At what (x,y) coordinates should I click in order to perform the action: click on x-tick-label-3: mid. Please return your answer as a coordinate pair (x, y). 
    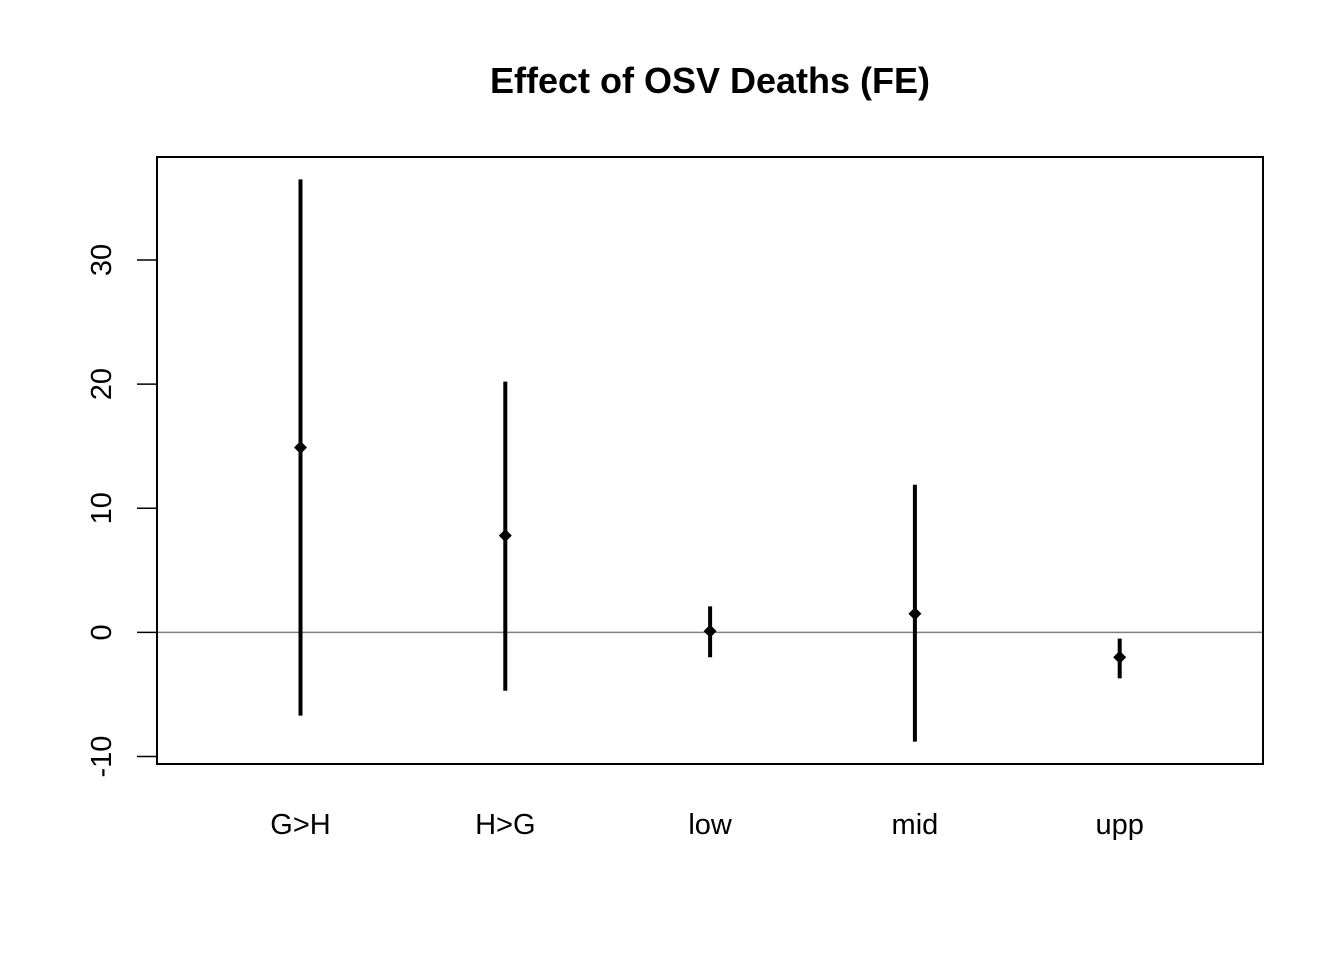
    Looking at the image, I should click on (915, 825).